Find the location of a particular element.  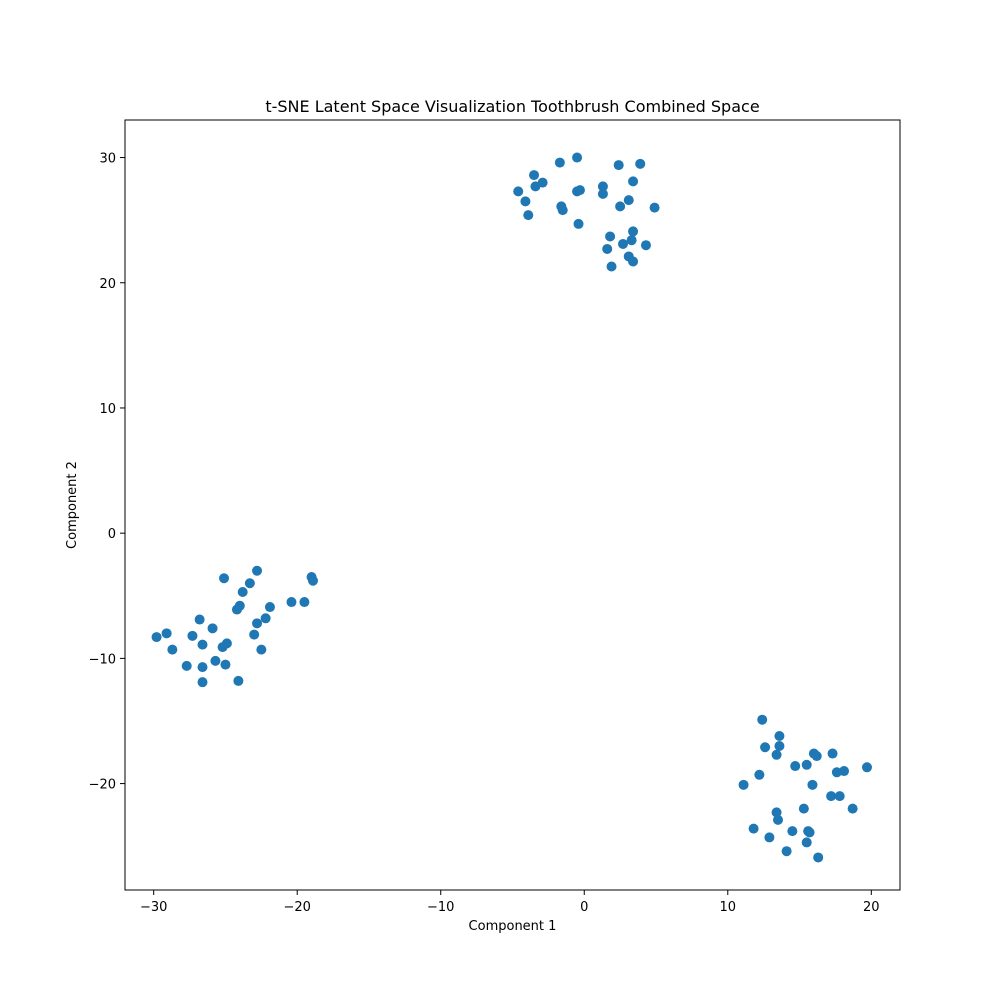

y-tick-label: 20 is located at coordinates (107, 284).